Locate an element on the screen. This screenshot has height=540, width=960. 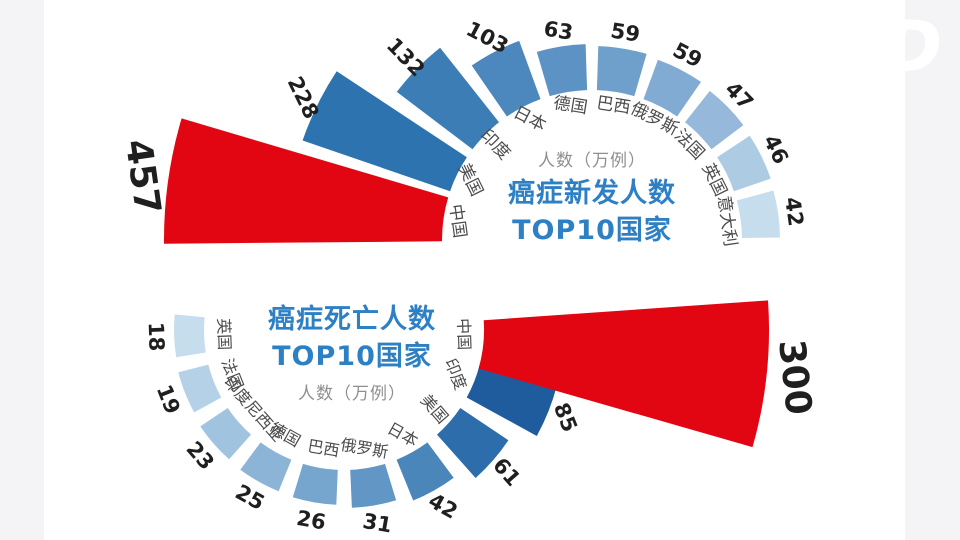
value-label-italy-chart1: 42 is located at coordinates (794, 211).